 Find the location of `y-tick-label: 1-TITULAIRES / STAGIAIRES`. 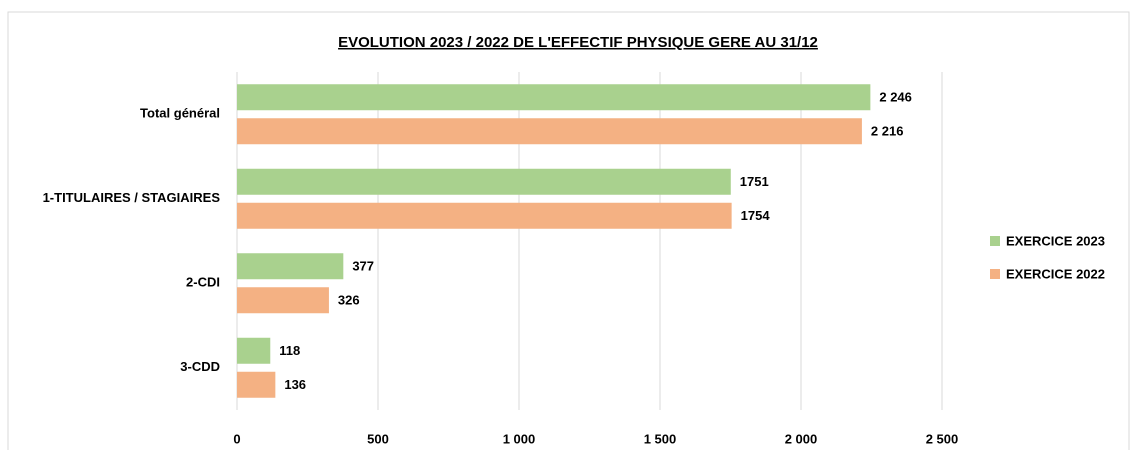

y-tick-label: 1-TITULAIRES / STAGIAIRES is located at coordinates (132, 197).